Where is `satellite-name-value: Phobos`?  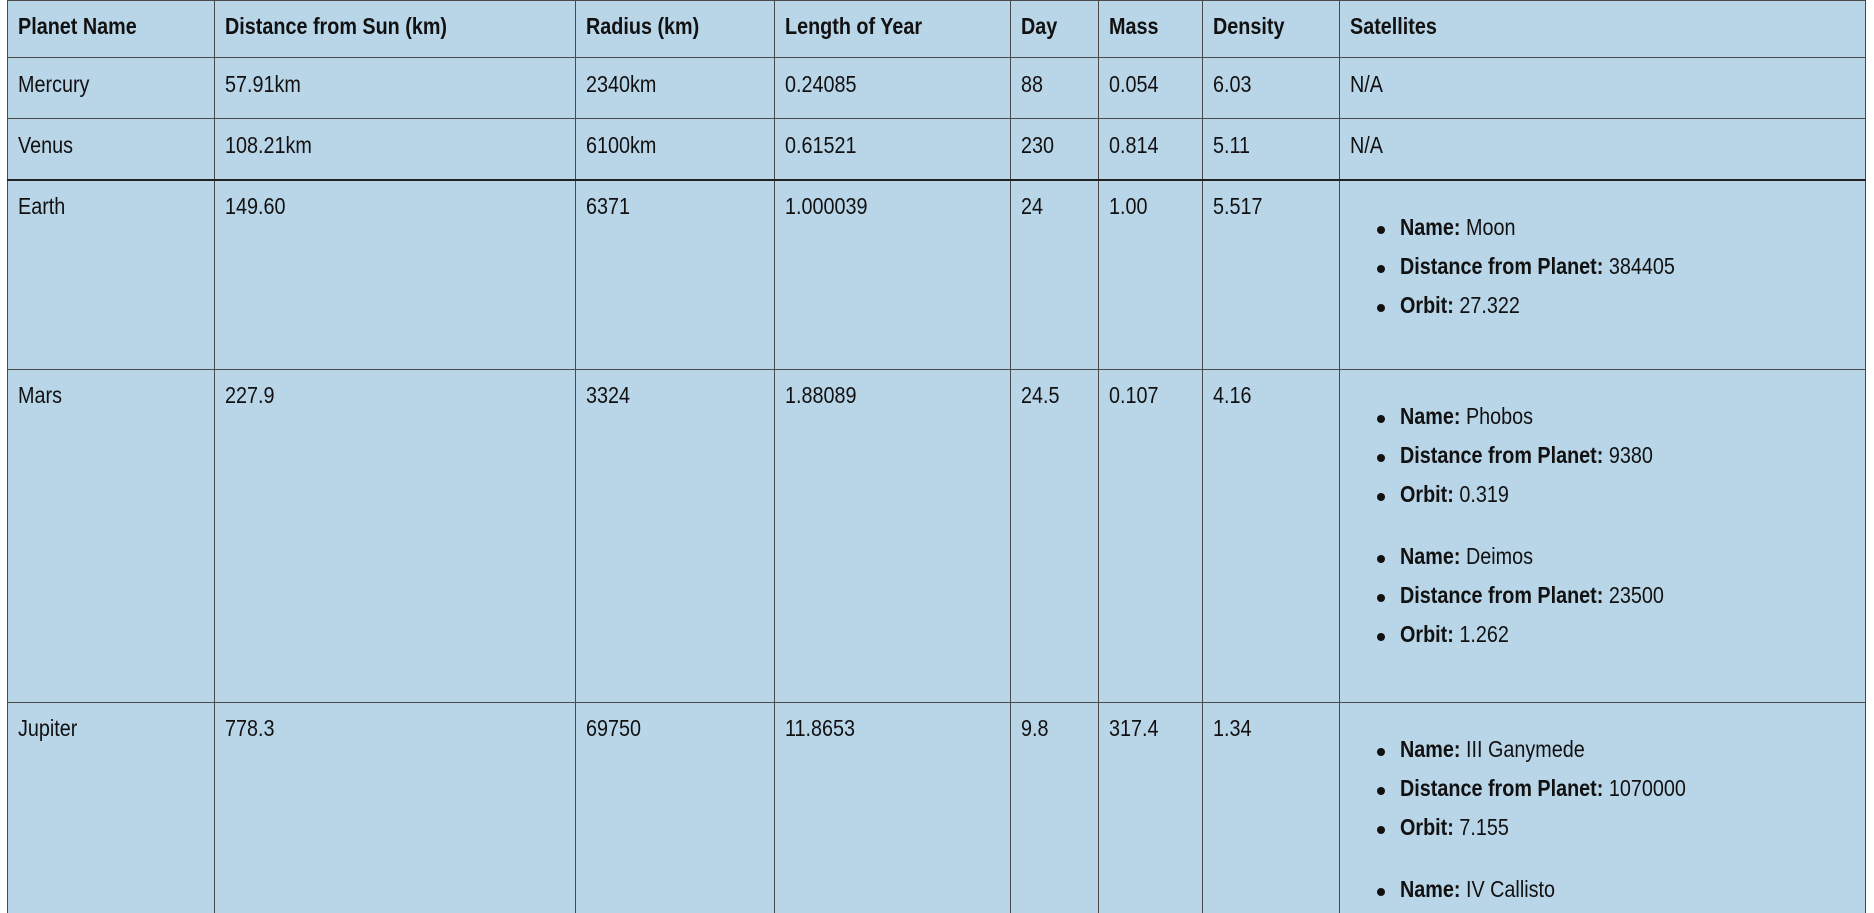
satellite-name-value: Phobos is located at coordinates (1499, 416).